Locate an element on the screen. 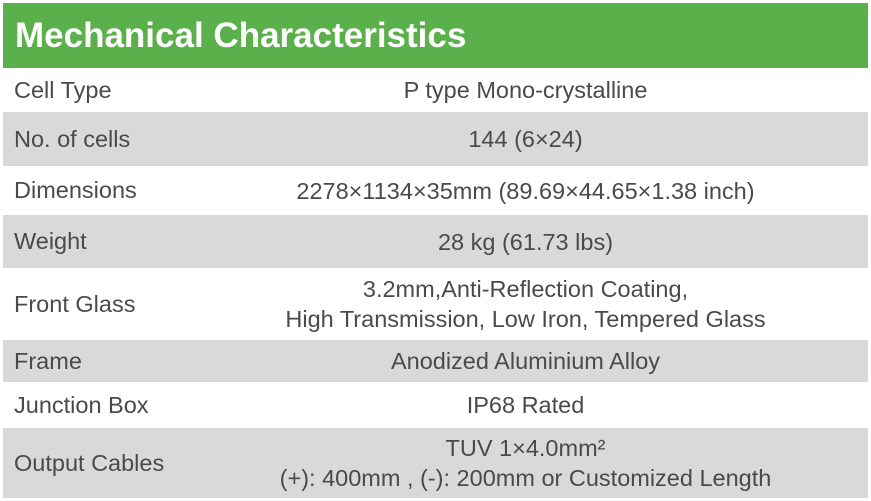 This screenshot has width=871, height=501. value-line: P type Mono-crystalline is located at coordinates (525, 90).